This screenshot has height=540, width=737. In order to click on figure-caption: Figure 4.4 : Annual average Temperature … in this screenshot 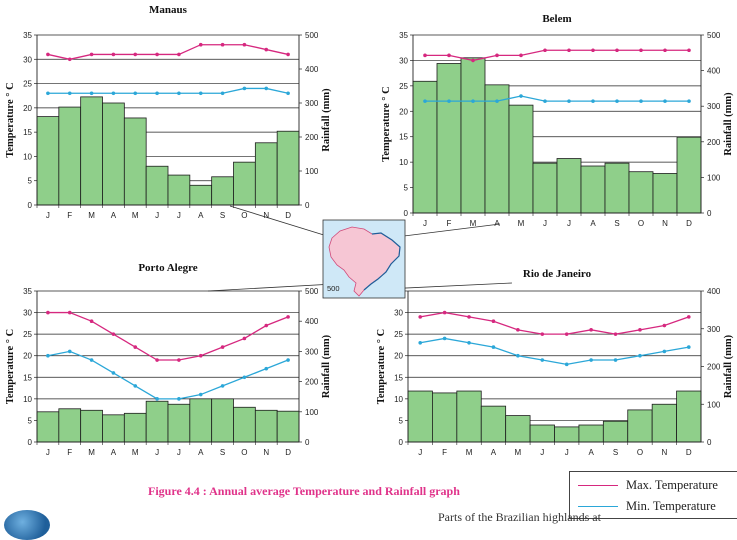, I will do `click(304, 491)`.